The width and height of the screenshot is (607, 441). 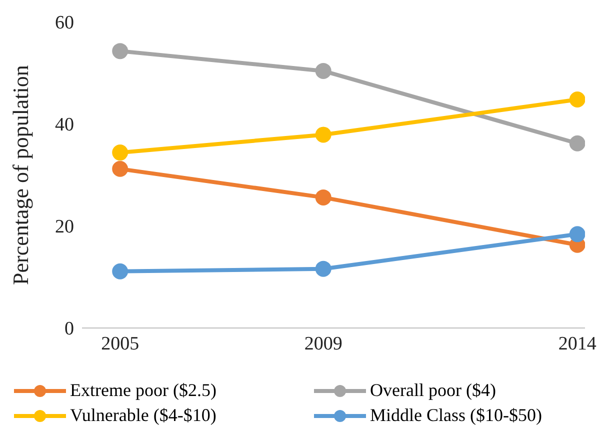 What do you see at coordinates (143, 415) in the screenshot?
I see `legend-label: Vulnerable ($4-$10)` at bounding box center [143, 415].